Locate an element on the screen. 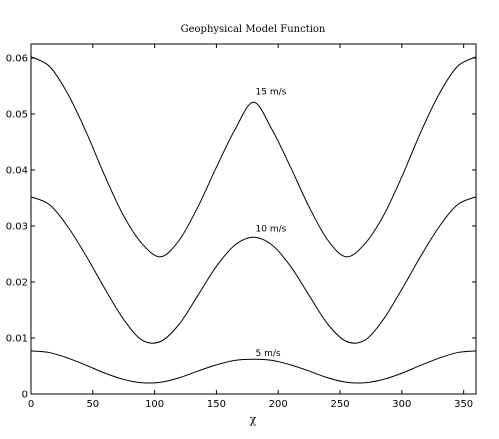  y-tick-label: 0.05 is located at coordinates (17, 115).